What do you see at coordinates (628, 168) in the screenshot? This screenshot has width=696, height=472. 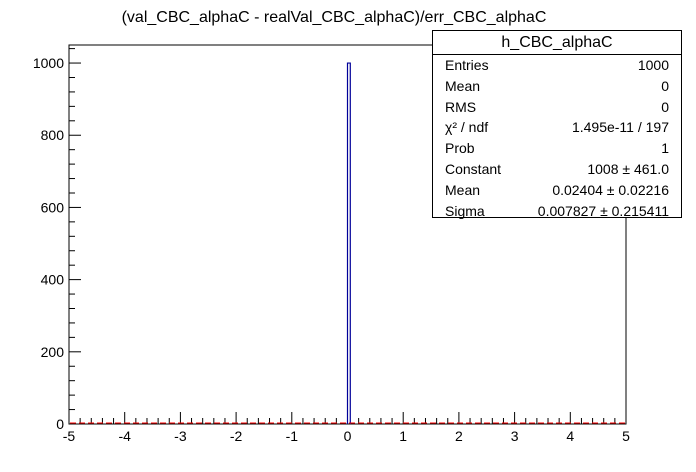 I see `stats-value: 1008 ± 461.0` at bounding box center [628, 168].